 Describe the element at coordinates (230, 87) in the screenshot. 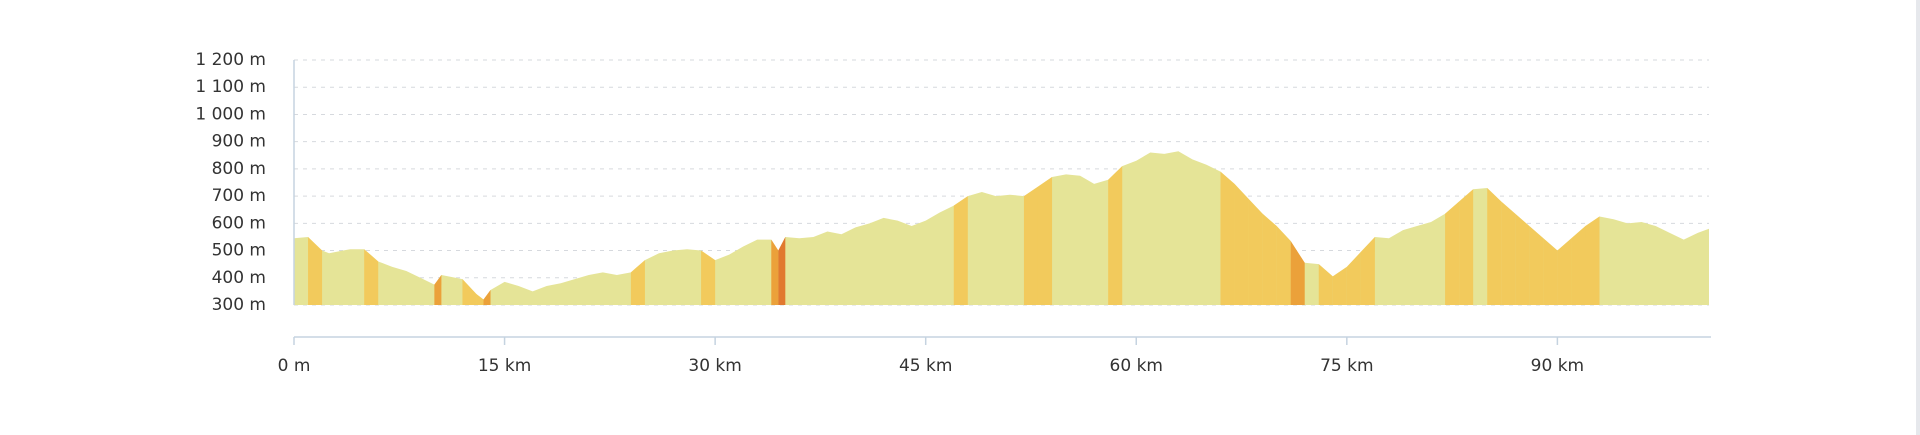

I see `y-tick-label: 1 100 m` at that location.